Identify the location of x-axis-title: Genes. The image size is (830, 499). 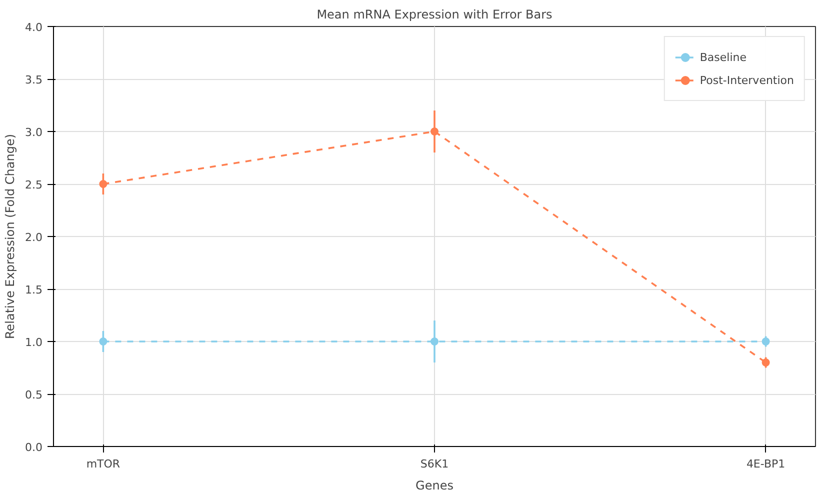
(435, 485).